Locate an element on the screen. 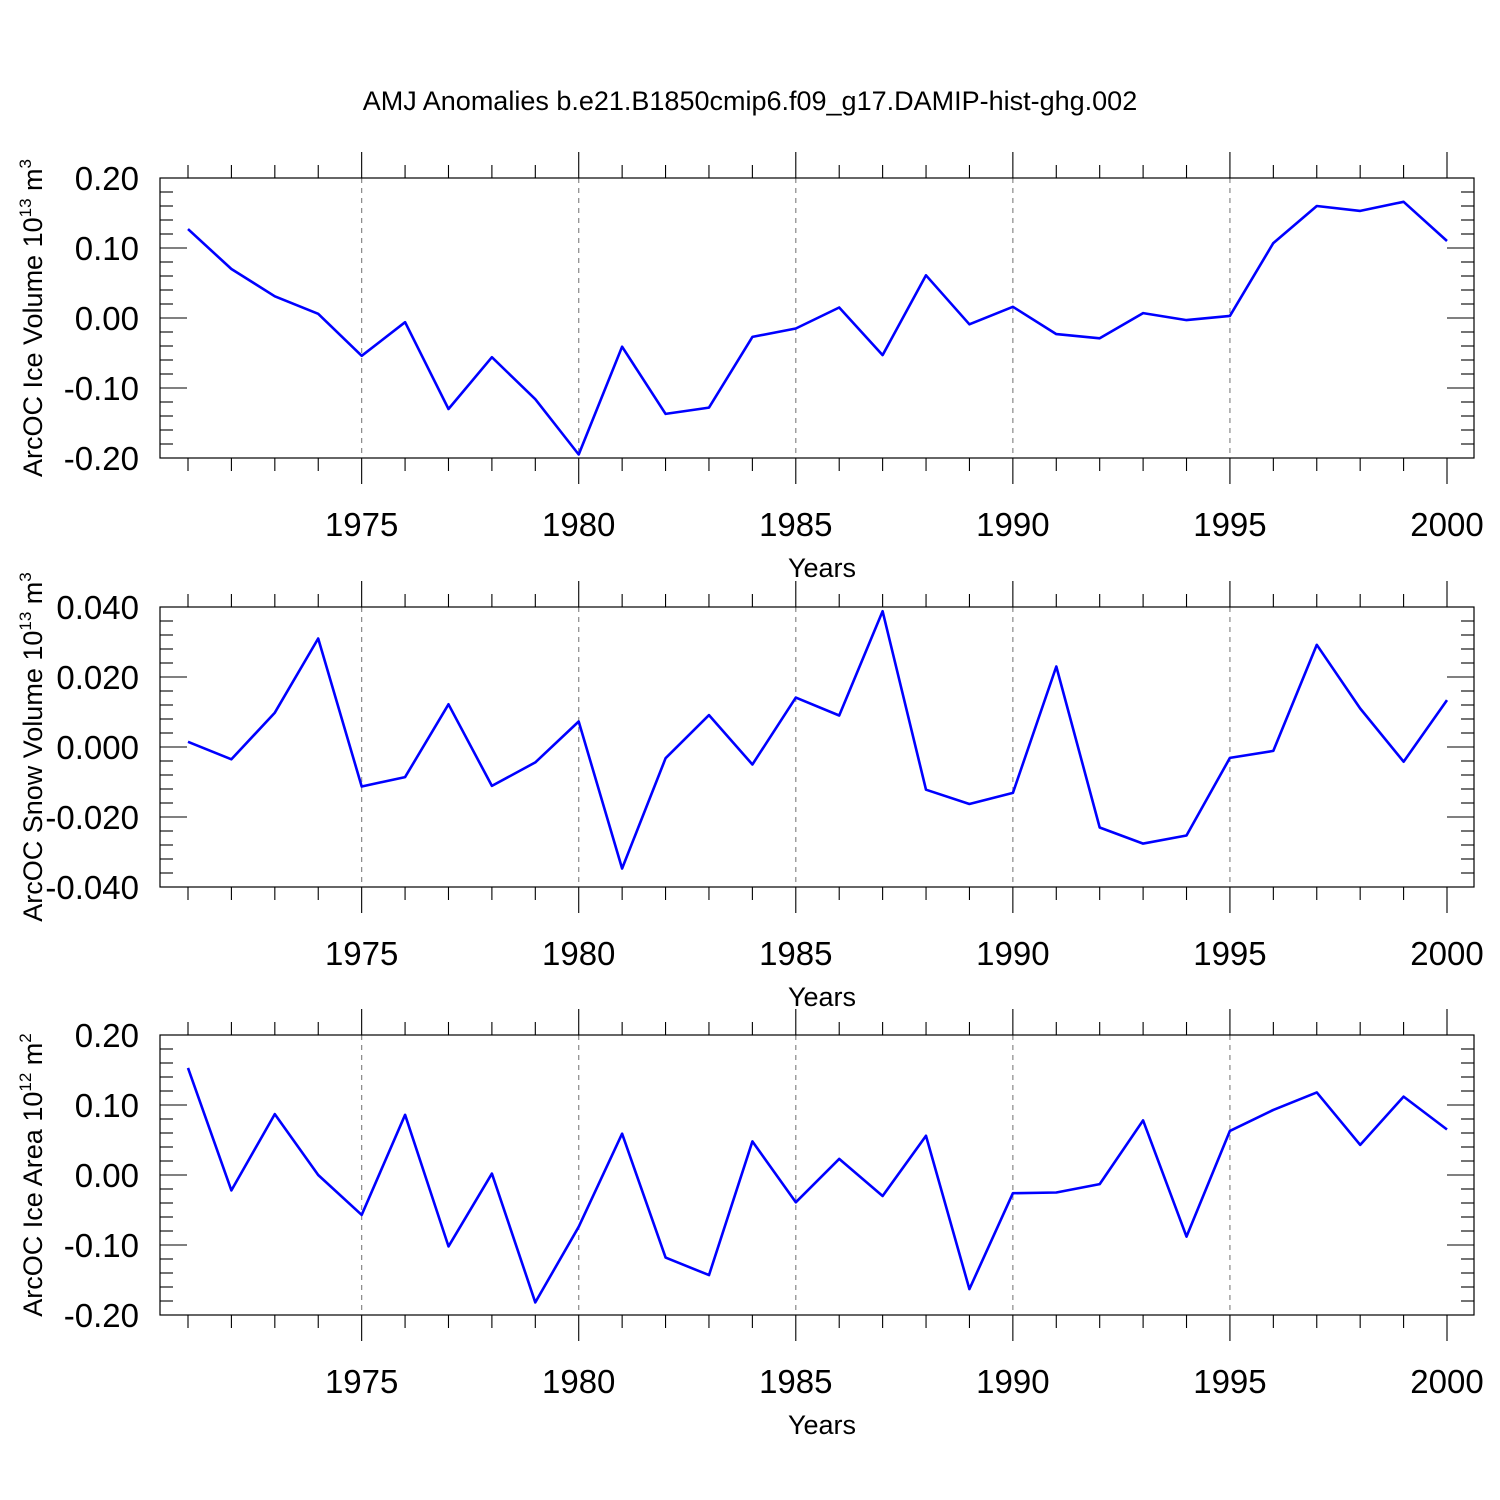  y-tick-label: 0.040 is located at coordinates (97, 607).